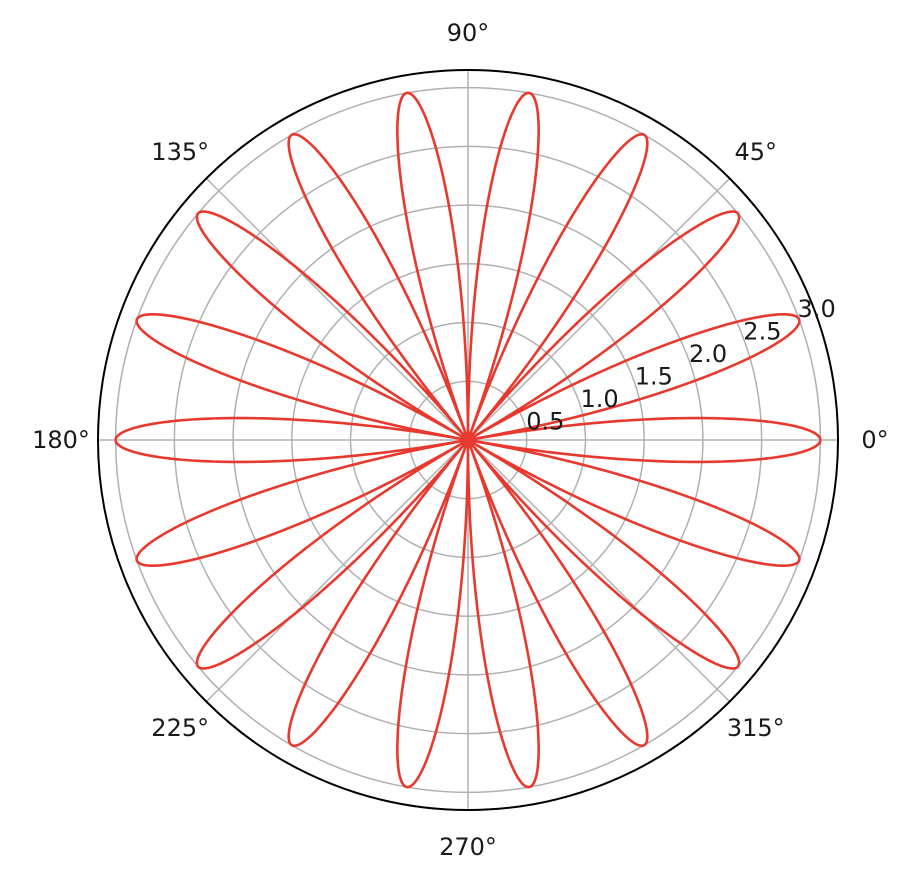  I want to click on r-tick-label-0: 0.5, so click(545, 422).